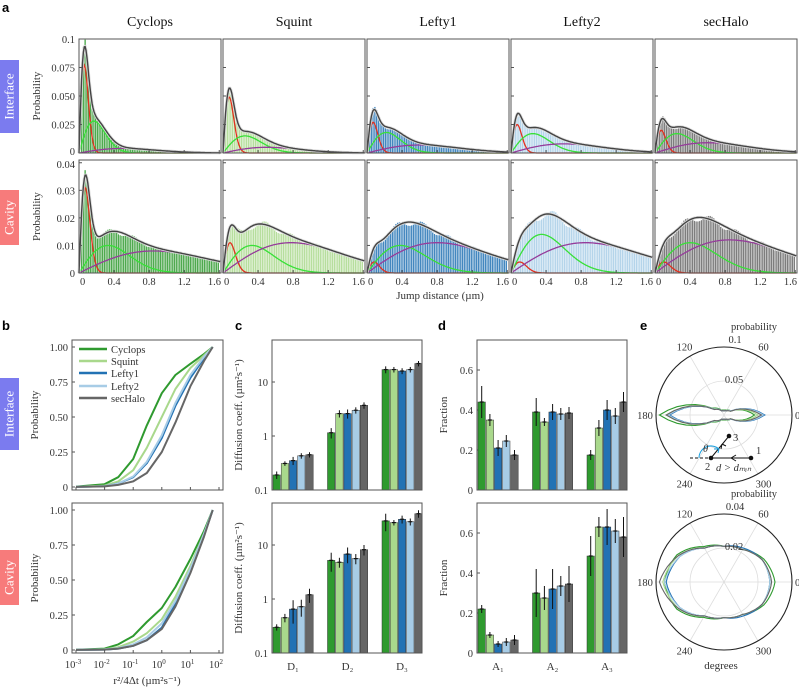 Image resolution: width=799 pixels, height=688 pixels. I want to click on interface-badge-a-bg, so click(9, 96).